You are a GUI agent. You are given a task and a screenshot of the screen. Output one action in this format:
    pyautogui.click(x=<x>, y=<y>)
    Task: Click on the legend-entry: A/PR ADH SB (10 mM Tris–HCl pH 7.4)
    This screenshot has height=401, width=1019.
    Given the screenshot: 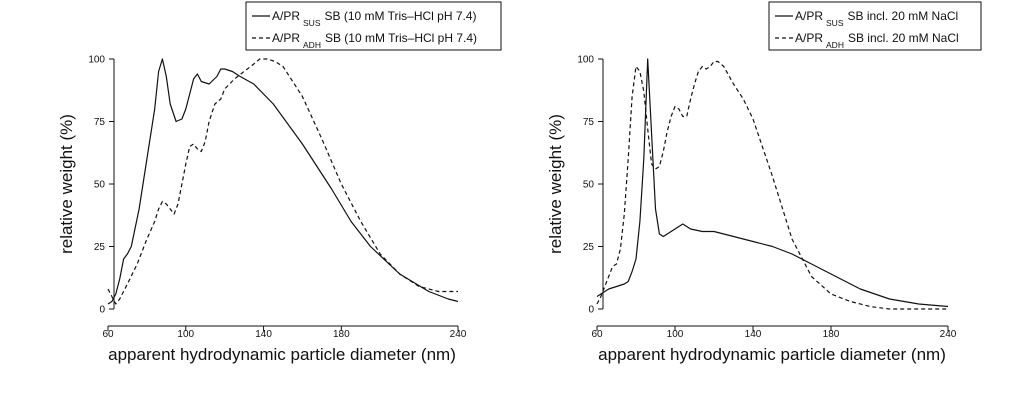 What is the action you would take?
    pyautogui.click(x=374, y=40)
    